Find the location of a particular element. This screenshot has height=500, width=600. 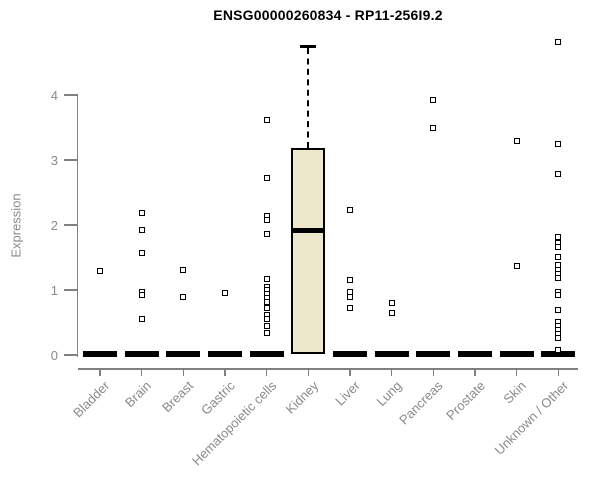

whisker-cap is located at coordinates (308, 46).